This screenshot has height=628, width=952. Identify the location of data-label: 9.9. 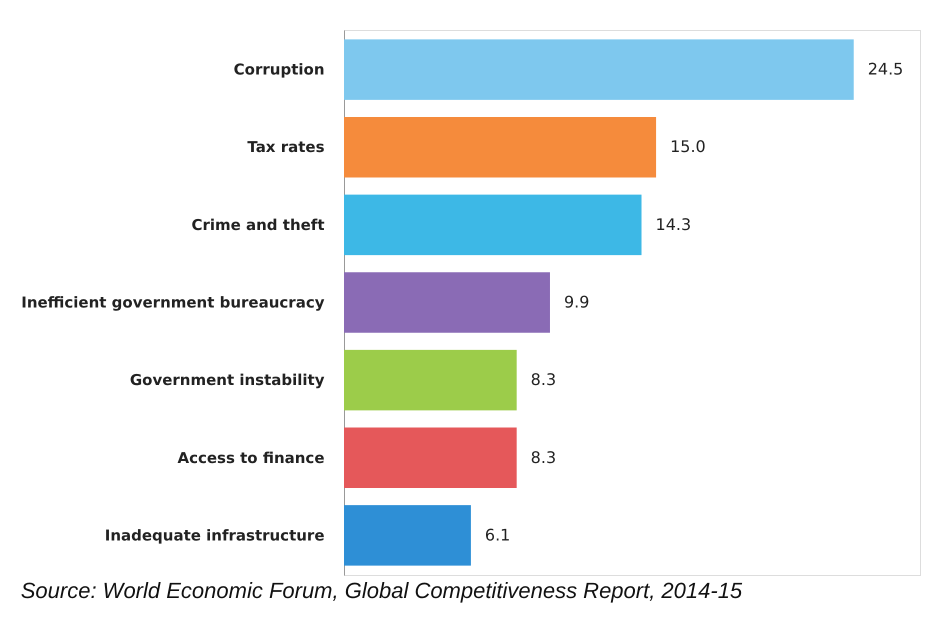
(577, 302).